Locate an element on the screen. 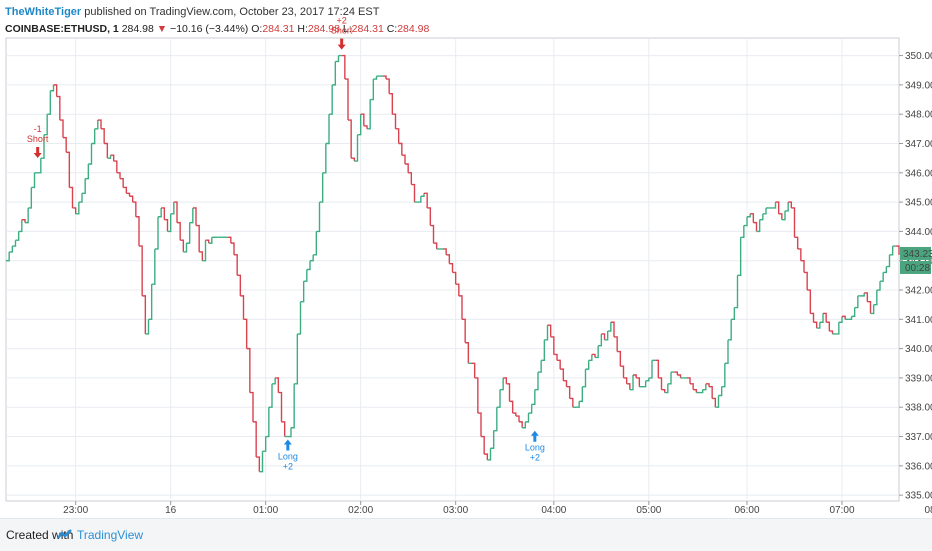 The image size is (932, 551). y-tick-label: 344.00 is located at coordinates (918, 232).